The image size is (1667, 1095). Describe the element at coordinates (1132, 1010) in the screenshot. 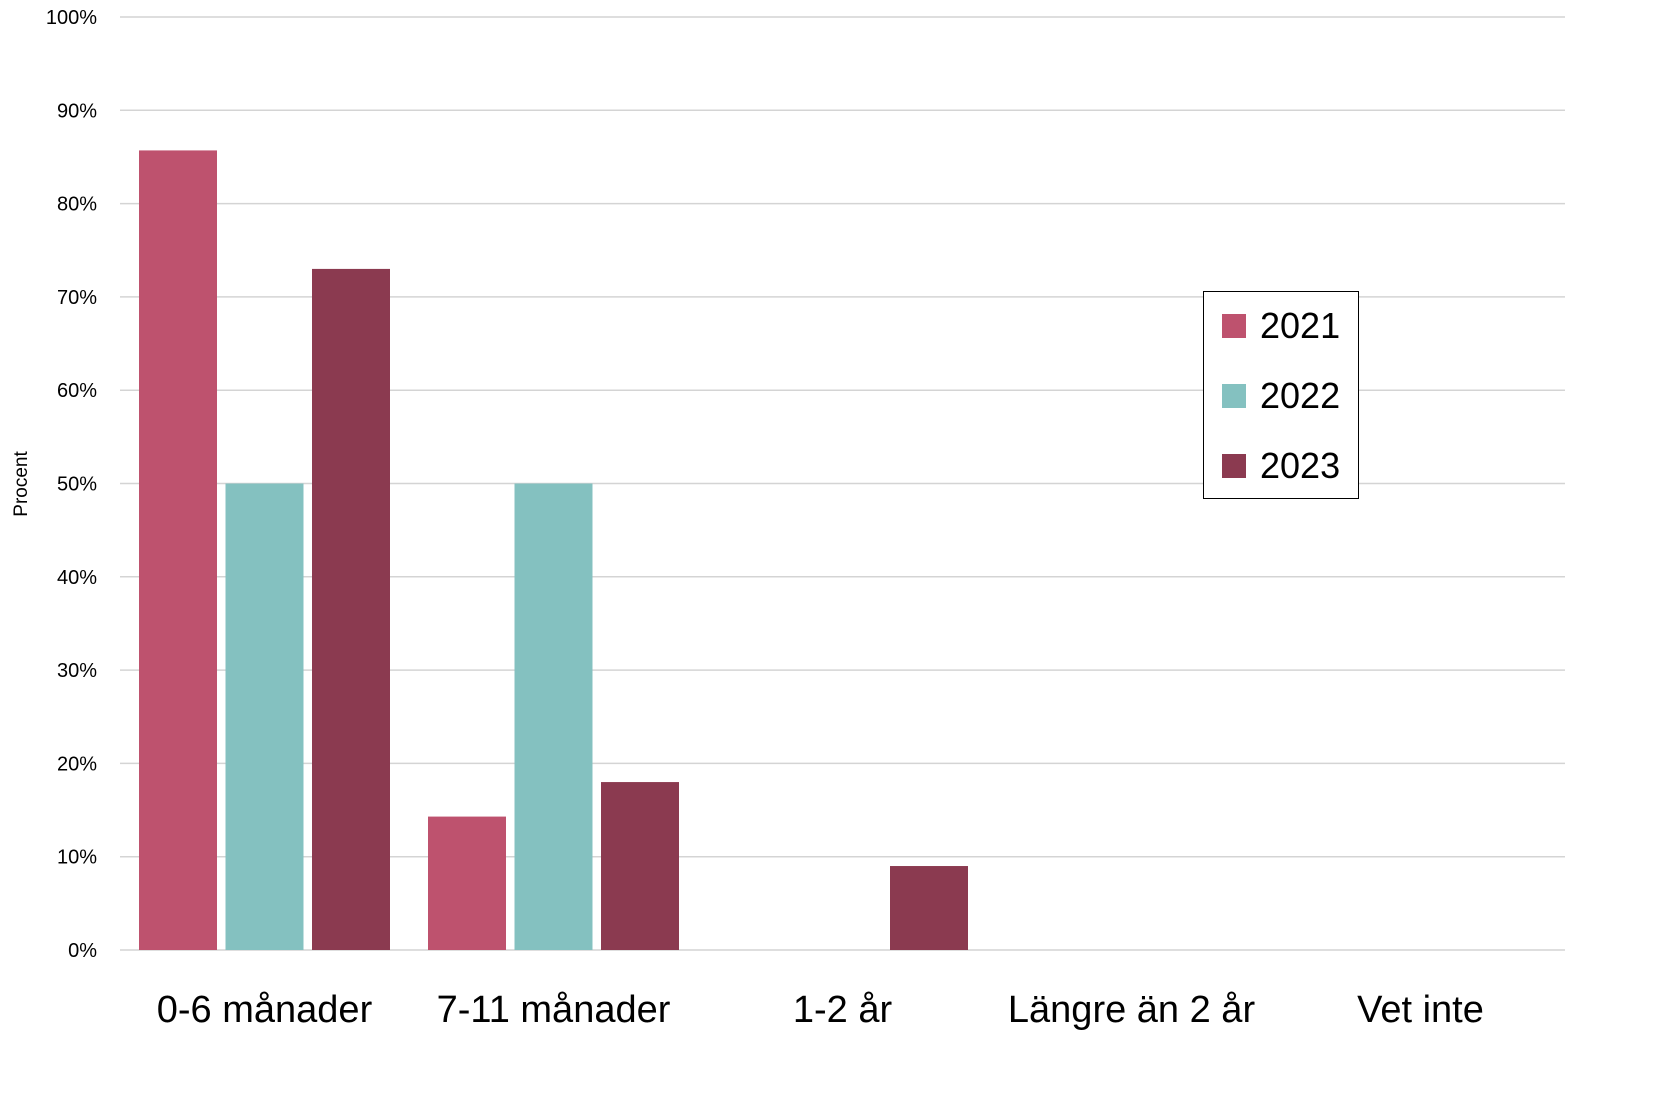

I see `category-label: Längre än 2 år` at that location.